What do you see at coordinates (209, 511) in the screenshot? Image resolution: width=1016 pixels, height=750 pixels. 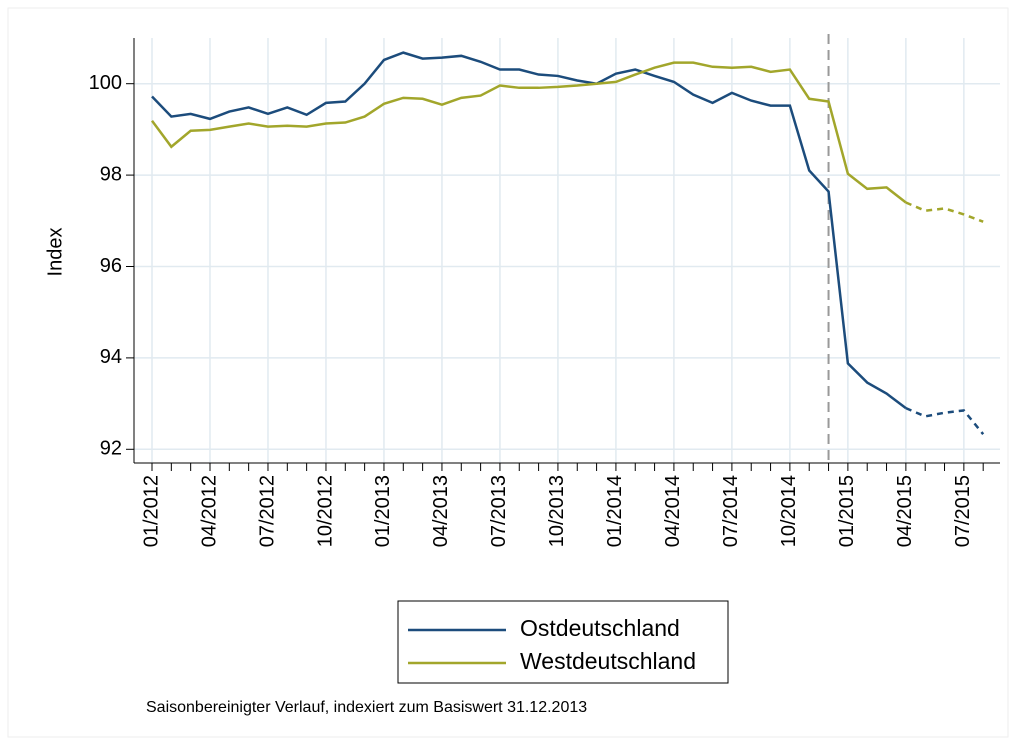 I see `x-tick-label: 04/2012` at bounding box center [209, 511].